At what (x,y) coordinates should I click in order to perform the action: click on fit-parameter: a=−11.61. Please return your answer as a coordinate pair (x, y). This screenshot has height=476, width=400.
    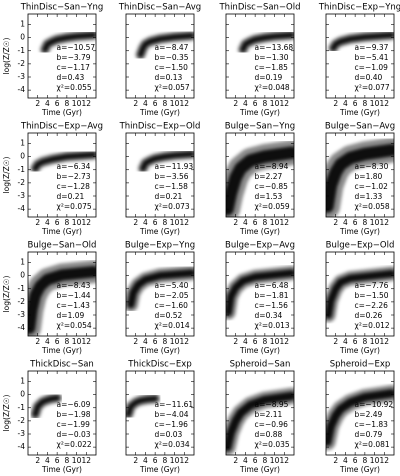
    Looking at the image, I should click on (174, 404).